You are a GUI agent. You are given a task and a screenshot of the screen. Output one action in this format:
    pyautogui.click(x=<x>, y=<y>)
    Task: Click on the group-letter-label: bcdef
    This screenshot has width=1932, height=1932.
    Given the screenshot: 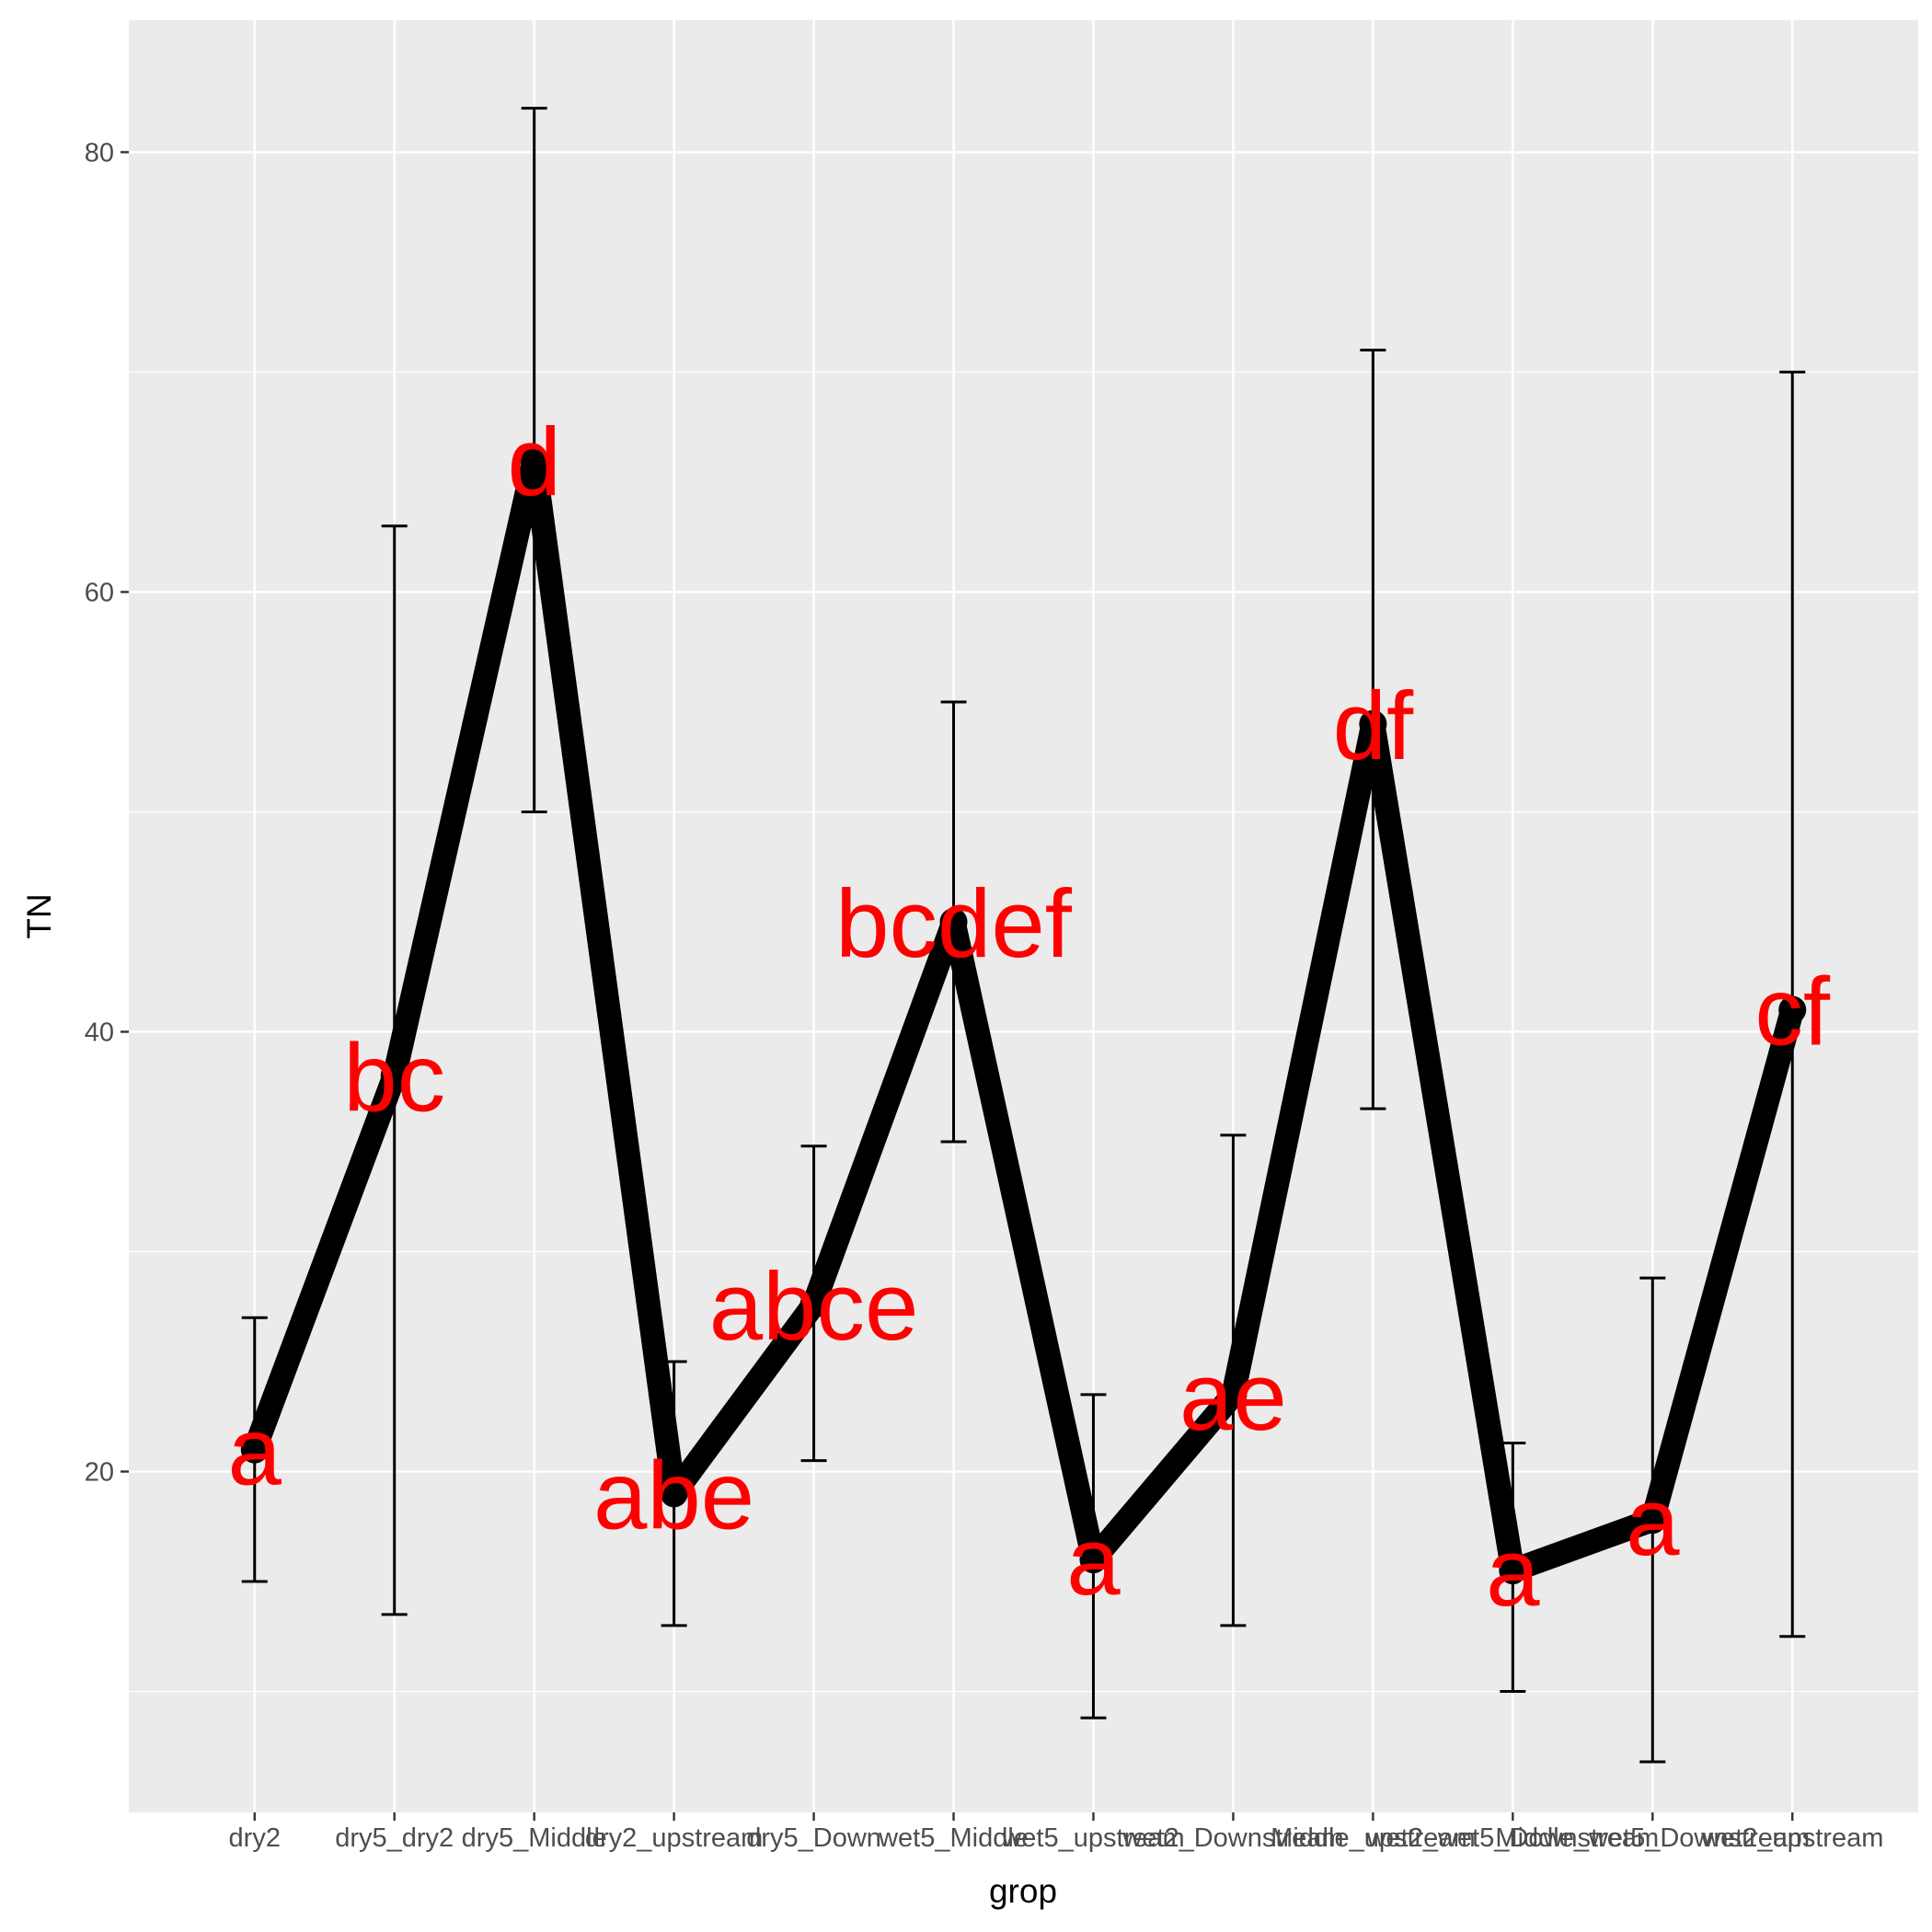 What is the action you would take?
    pyautogui.click(x=954, y=924)
    